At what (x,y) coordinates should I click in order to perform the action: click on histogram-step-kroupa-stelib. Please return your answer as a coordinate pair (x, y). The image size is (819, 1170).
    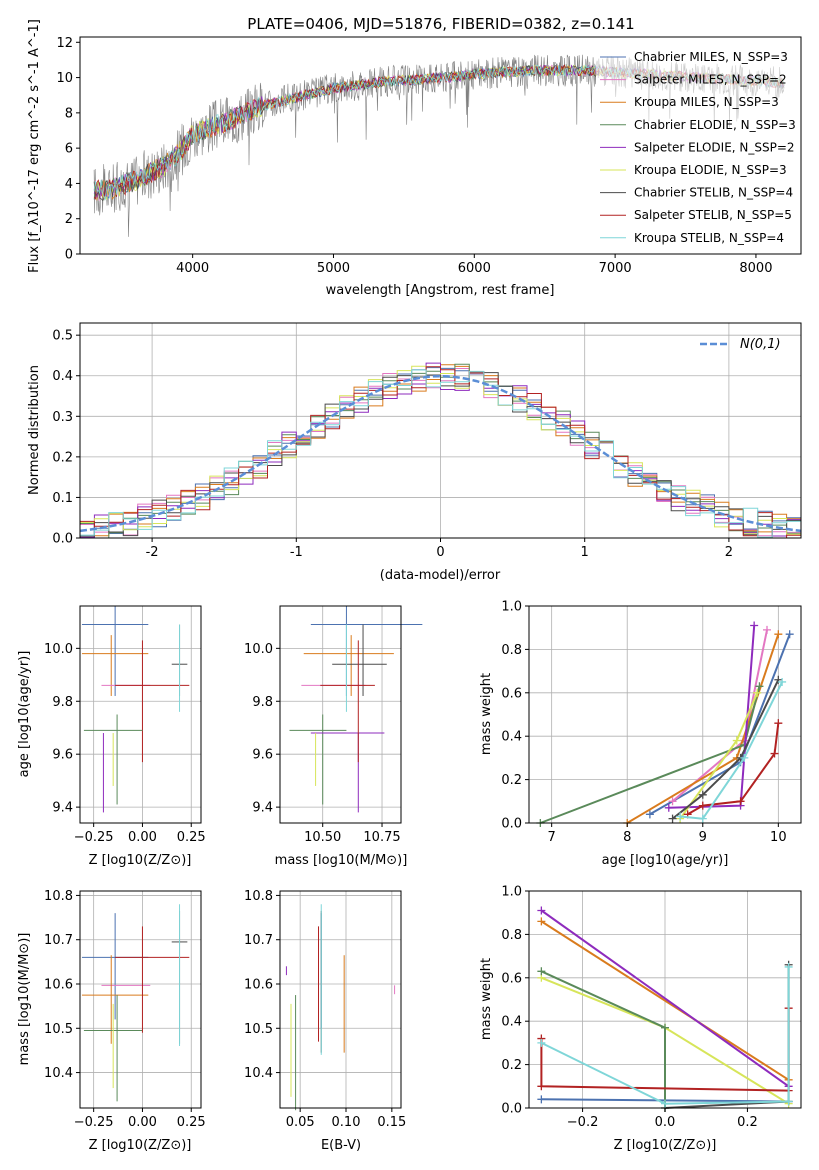
    Looking at the image, I should click on (440, 453).